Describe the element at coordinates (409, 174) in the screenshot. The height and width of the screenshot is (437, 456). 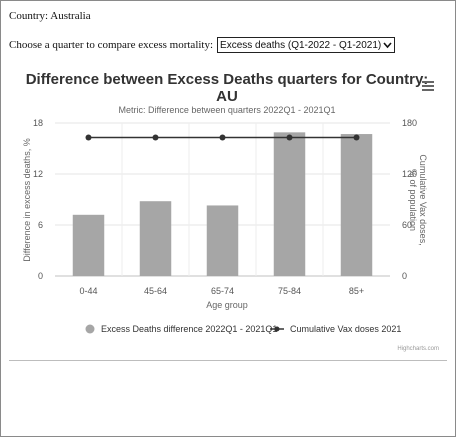
I see `y2-tick-label: 120` at that location.